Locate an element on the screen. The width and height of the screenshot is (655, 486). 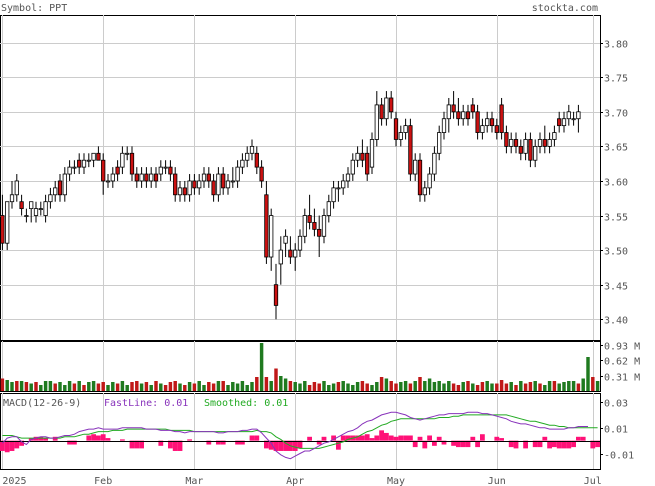
price-tick-label: 3.40 is located at coordinates (616, 321).